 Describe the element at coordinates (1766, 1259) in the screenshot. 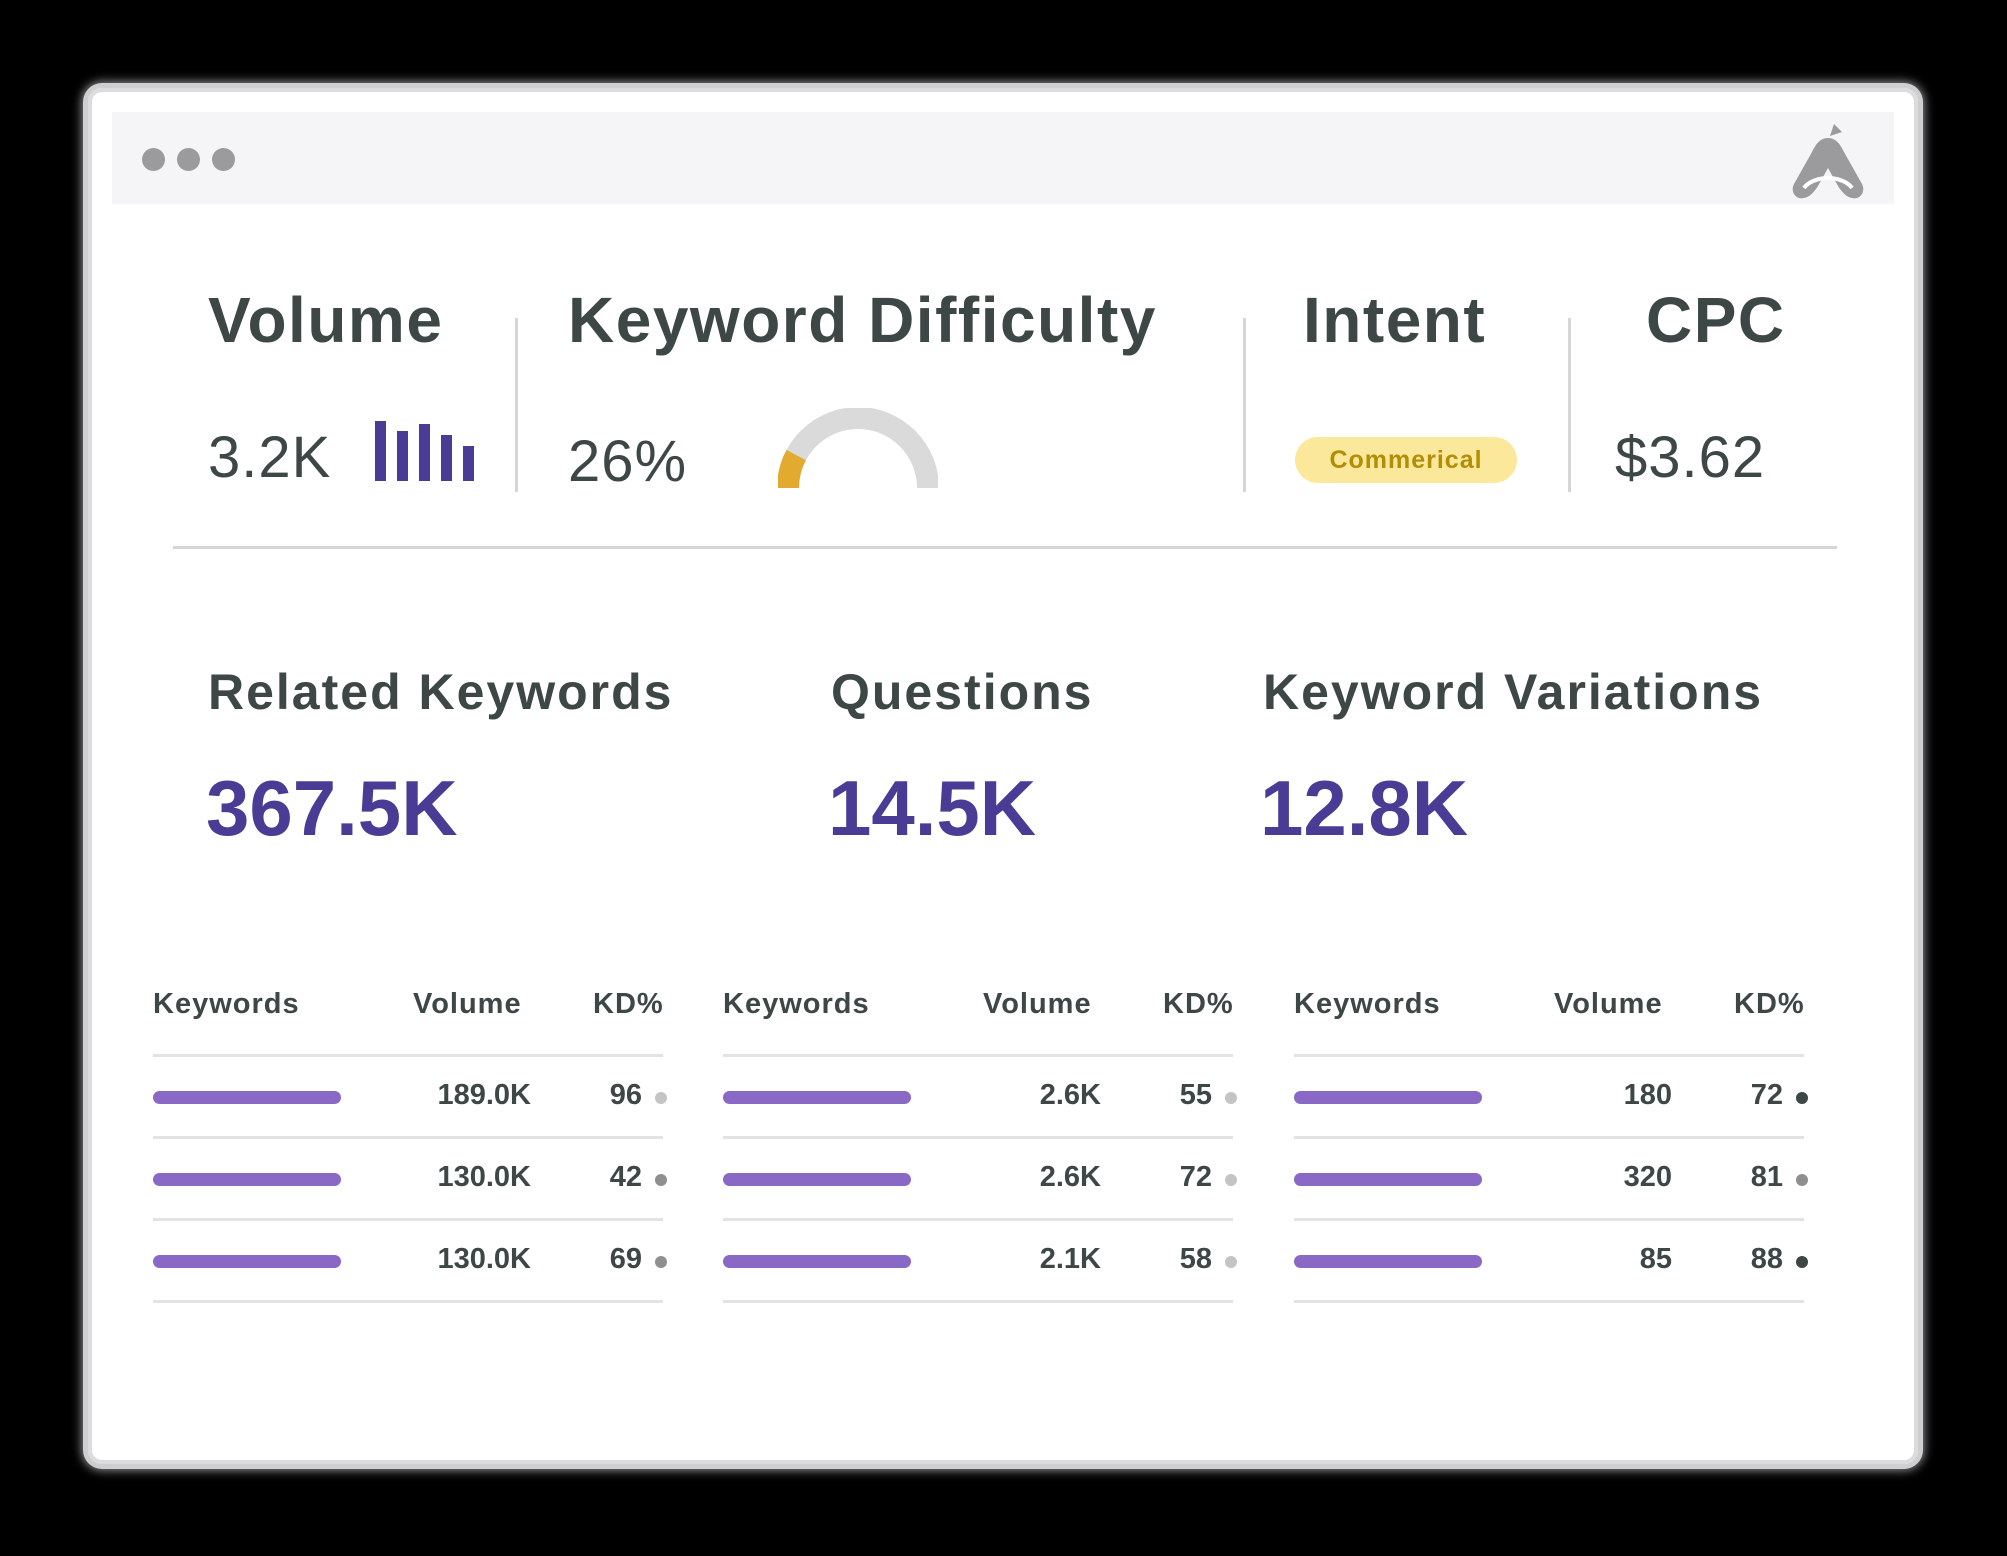

I see `kd-cell: 88` at that location.